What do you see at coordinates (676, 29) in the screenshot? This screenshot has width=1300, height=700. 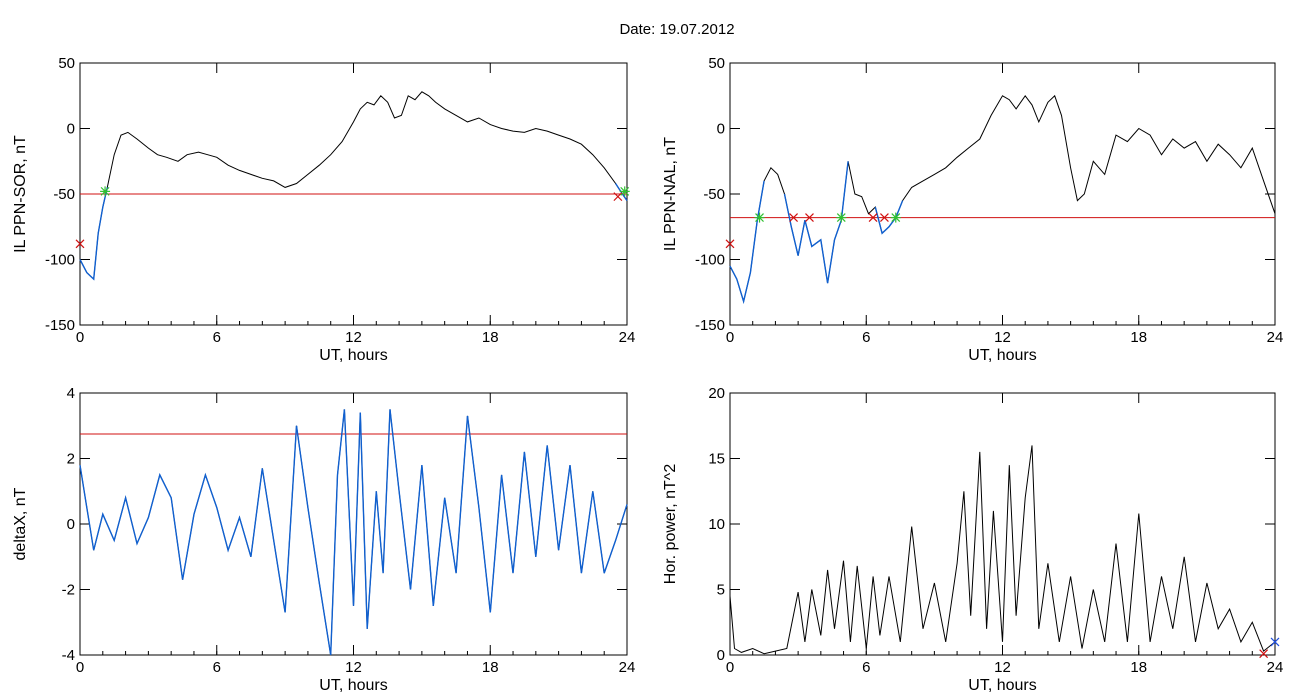 I see `figure-title: Date: 19.07.2012` at bounding box center [676, 29].